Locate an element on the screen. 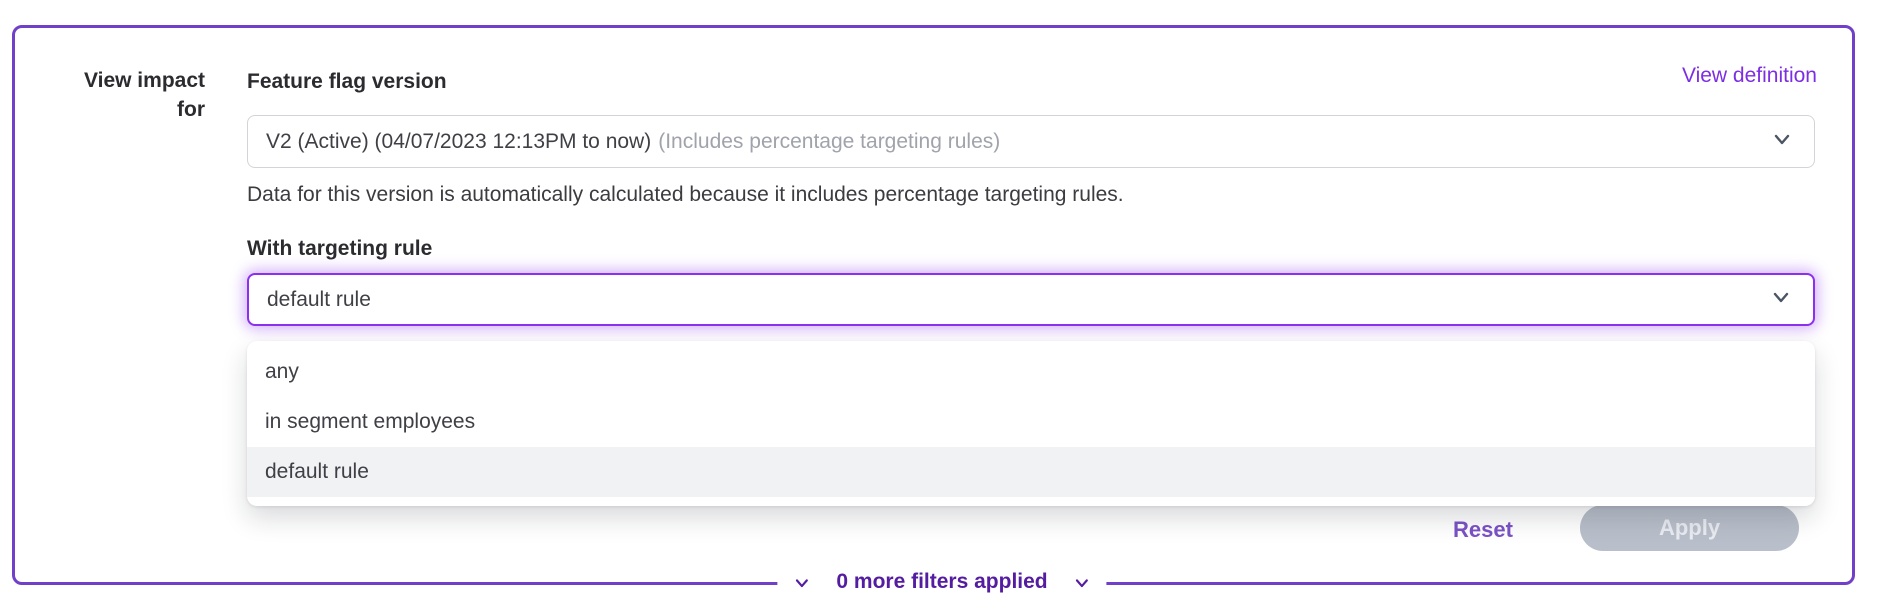 The width and height of the screenshot is (1884, 610). view-impact-label: View impact for is located at coordinates (144, 95).